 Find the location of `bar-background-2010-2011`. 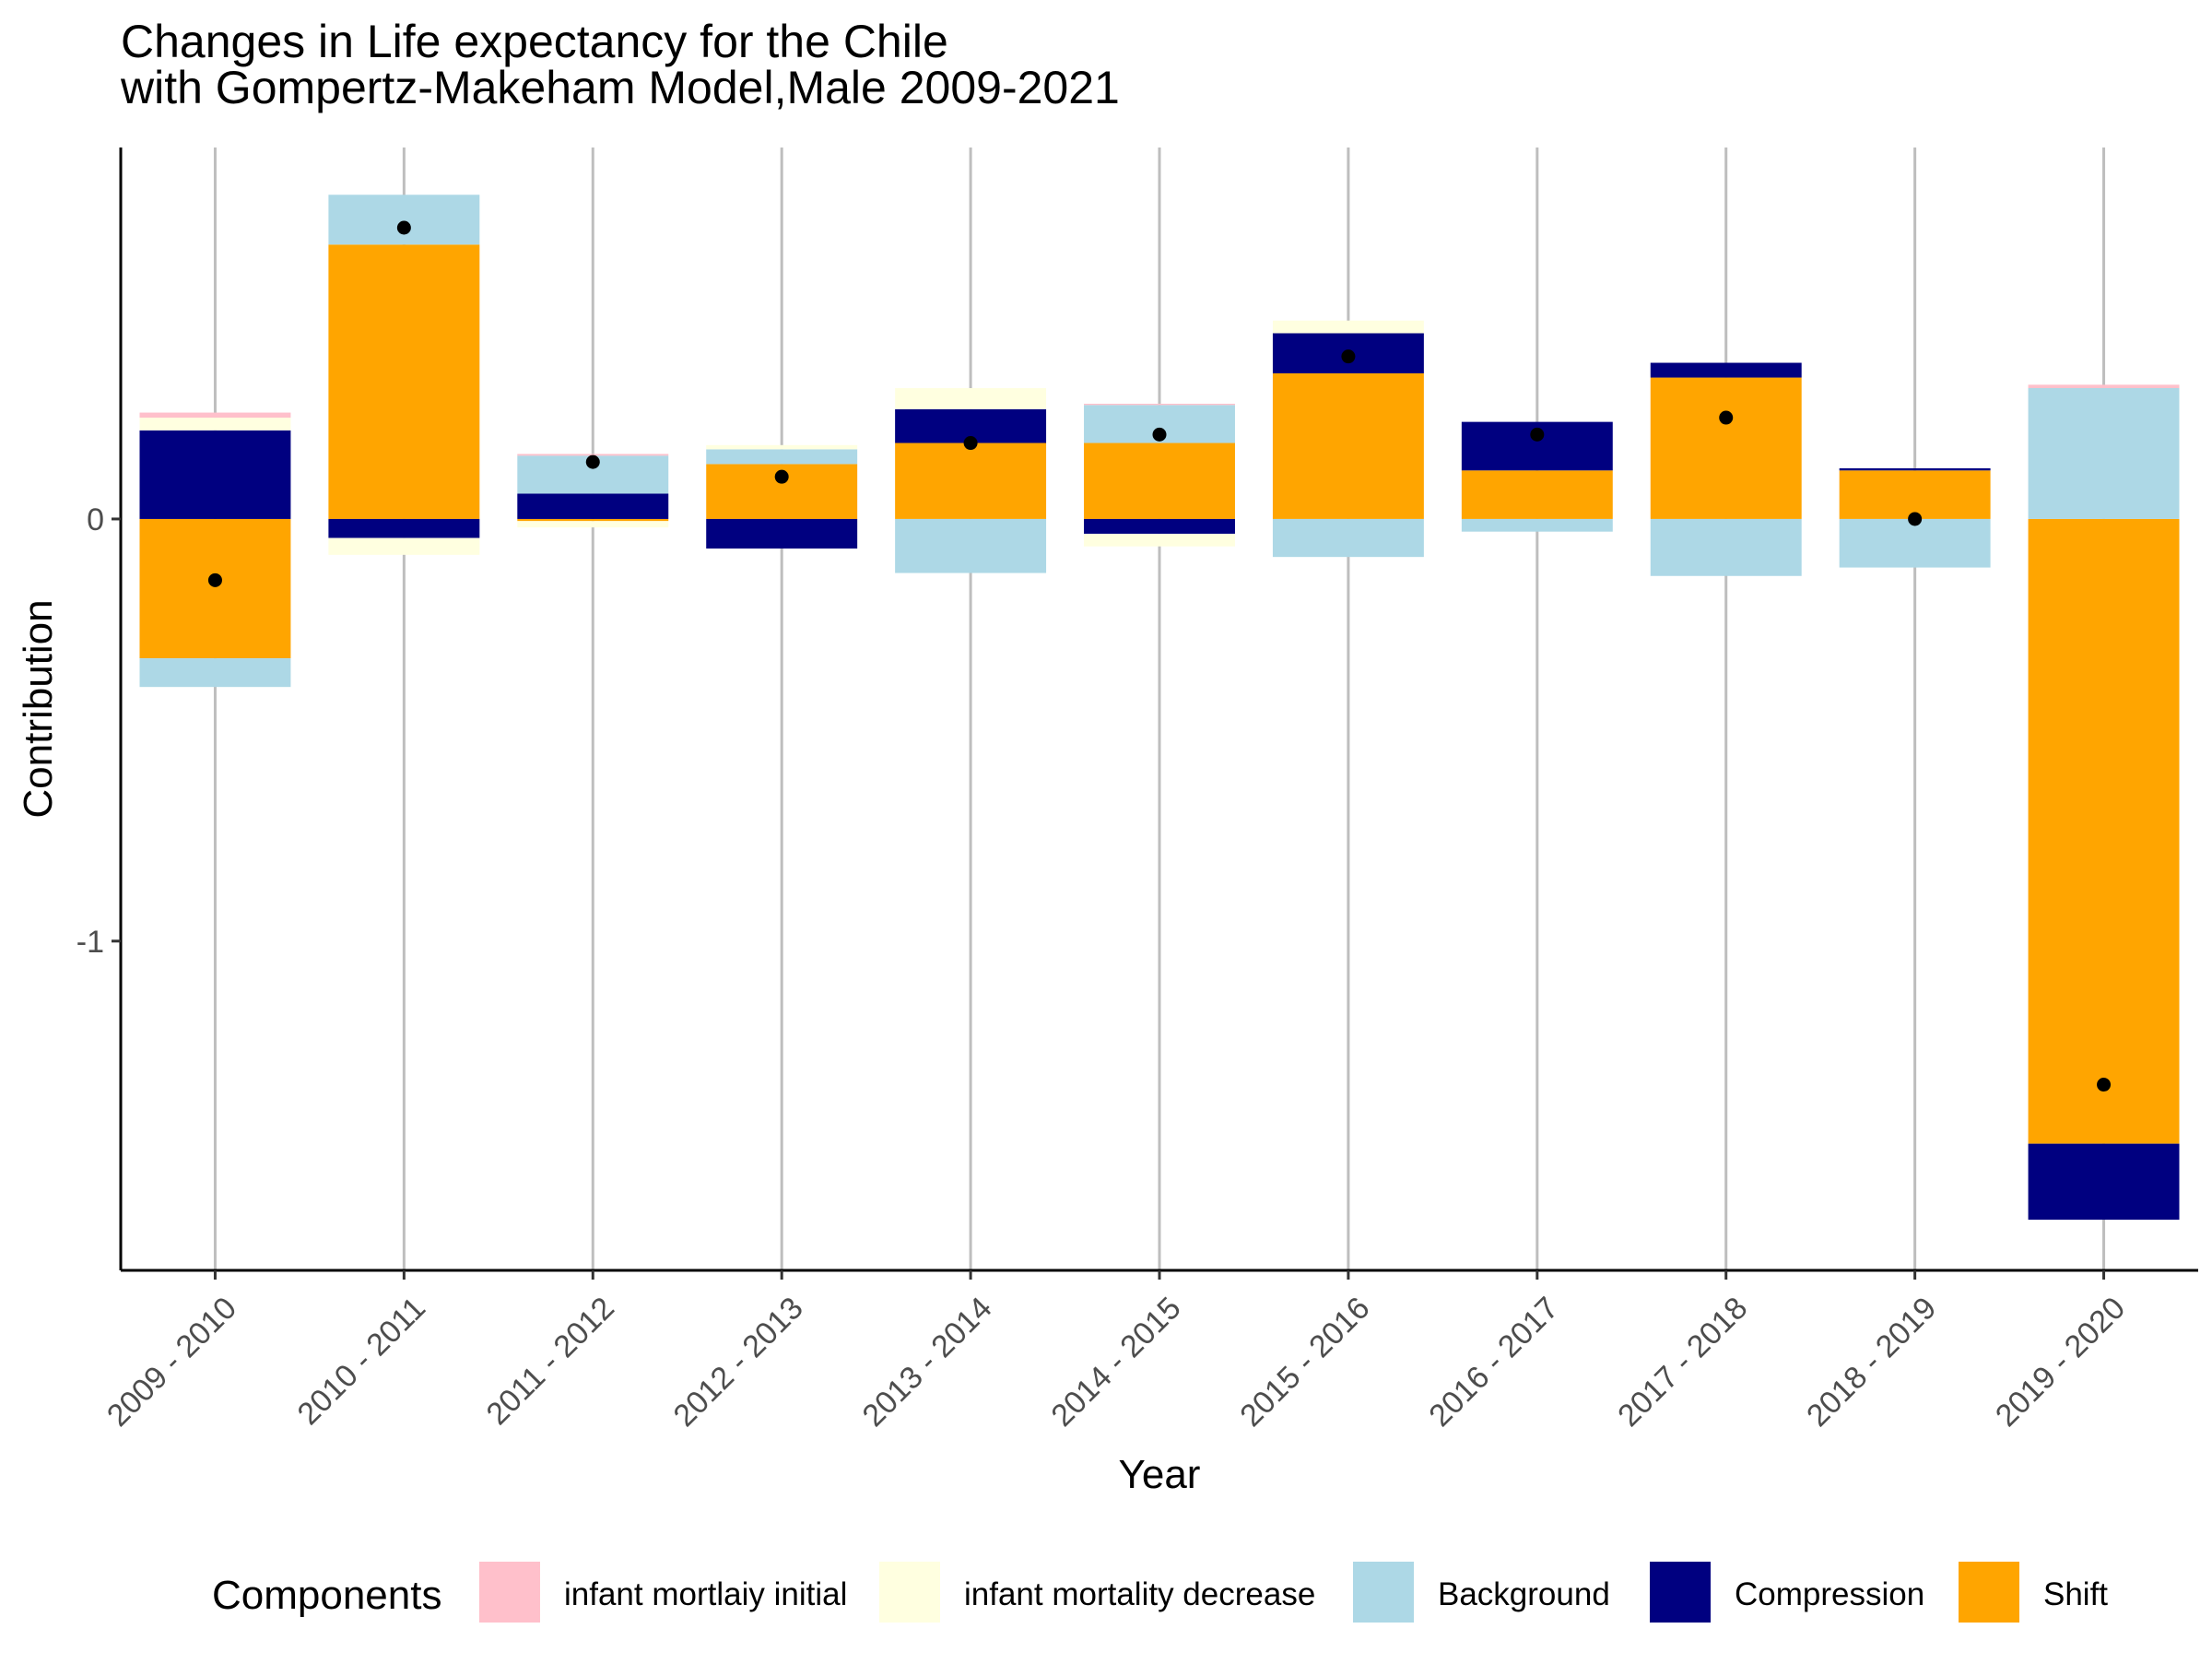

bar-background-2010-2011 is located at coordinates (404, 220).